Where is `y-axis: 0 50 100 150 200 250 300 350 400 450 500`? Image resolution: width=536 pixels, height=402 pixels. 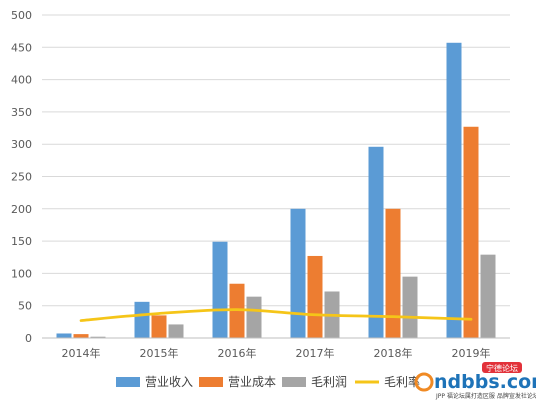 y-axis: 0 50 100 150 200 250 300 350 400 450 500 is located at coordinates (21, 177).